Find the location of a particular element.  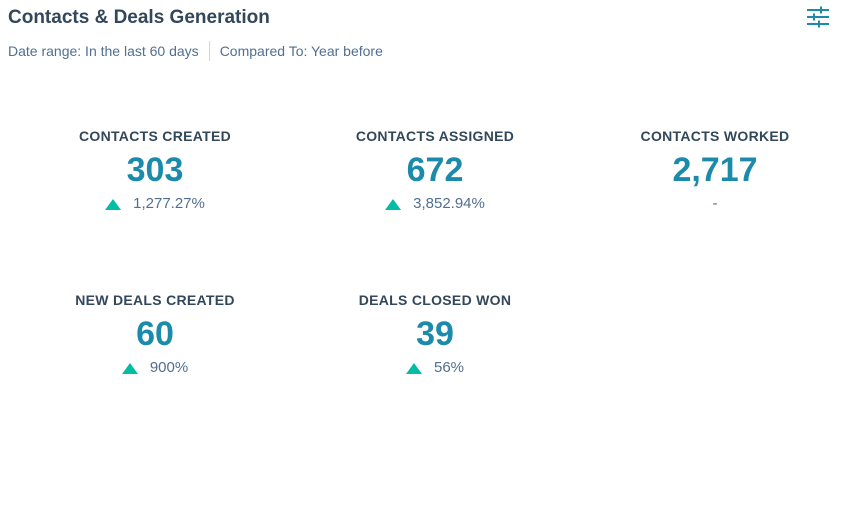

metric-change-value: 1,277.27% is located at coordinates (169, 203).